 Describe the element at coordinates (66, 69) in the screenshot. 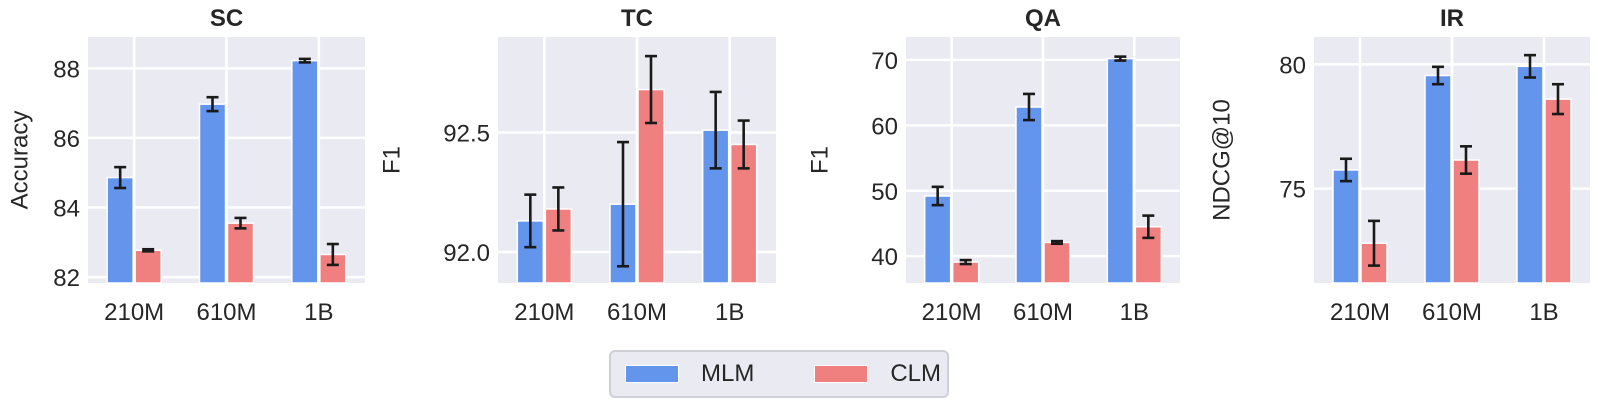

I see `y-tick-label: 88` at that location.